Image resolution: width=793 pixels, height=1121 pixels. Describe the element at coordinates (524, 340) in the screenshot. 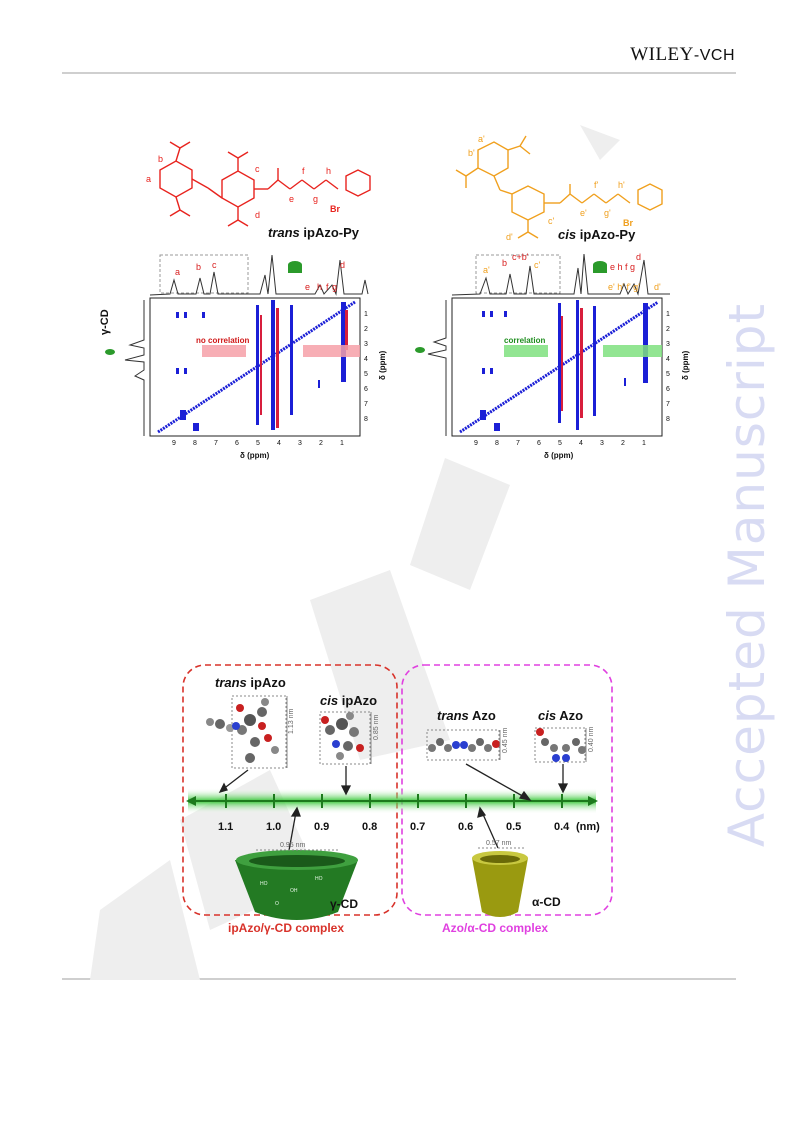

I see `annotation-correlation: correlation` at that location.